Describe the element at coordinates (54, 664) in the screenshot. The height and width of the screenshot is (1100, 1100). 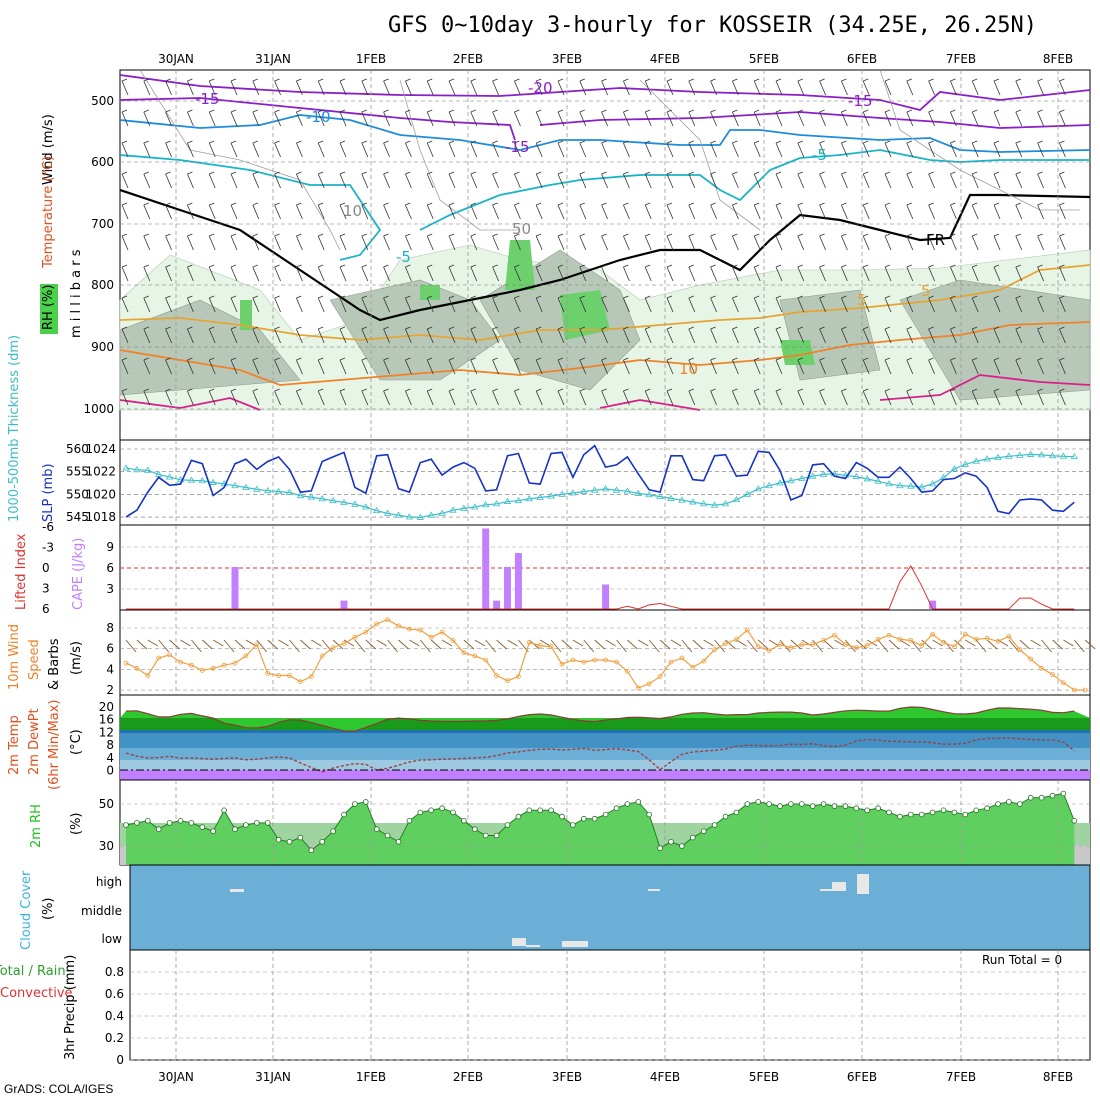
I see `wind-label-3: & Barbs` at that location.